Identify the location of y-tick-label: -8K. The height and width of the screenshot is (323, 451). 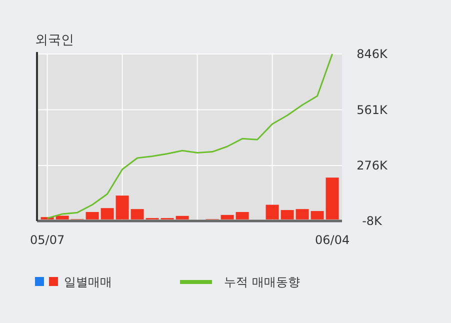
(373, 221).